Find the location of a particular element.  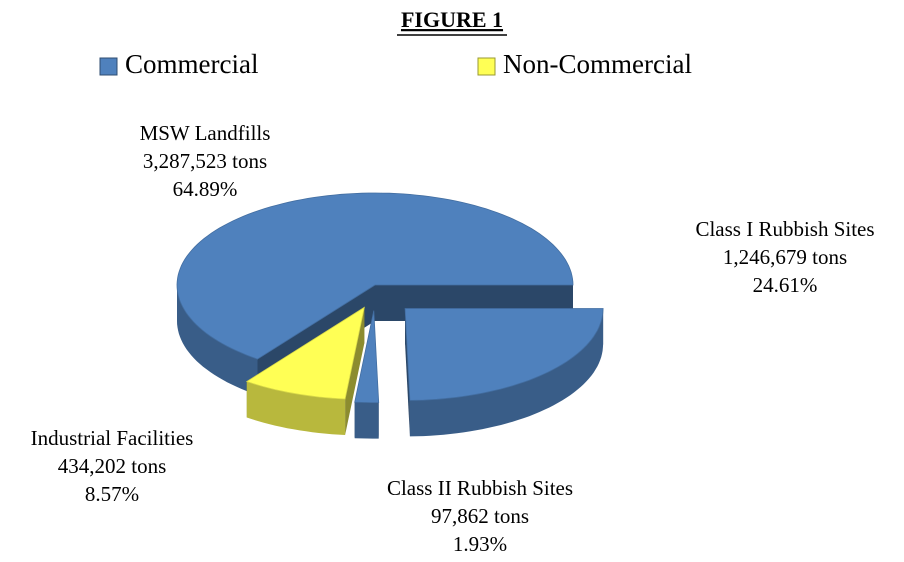

slice-percent-label: 24.61% is located at coordinates (785, 285).